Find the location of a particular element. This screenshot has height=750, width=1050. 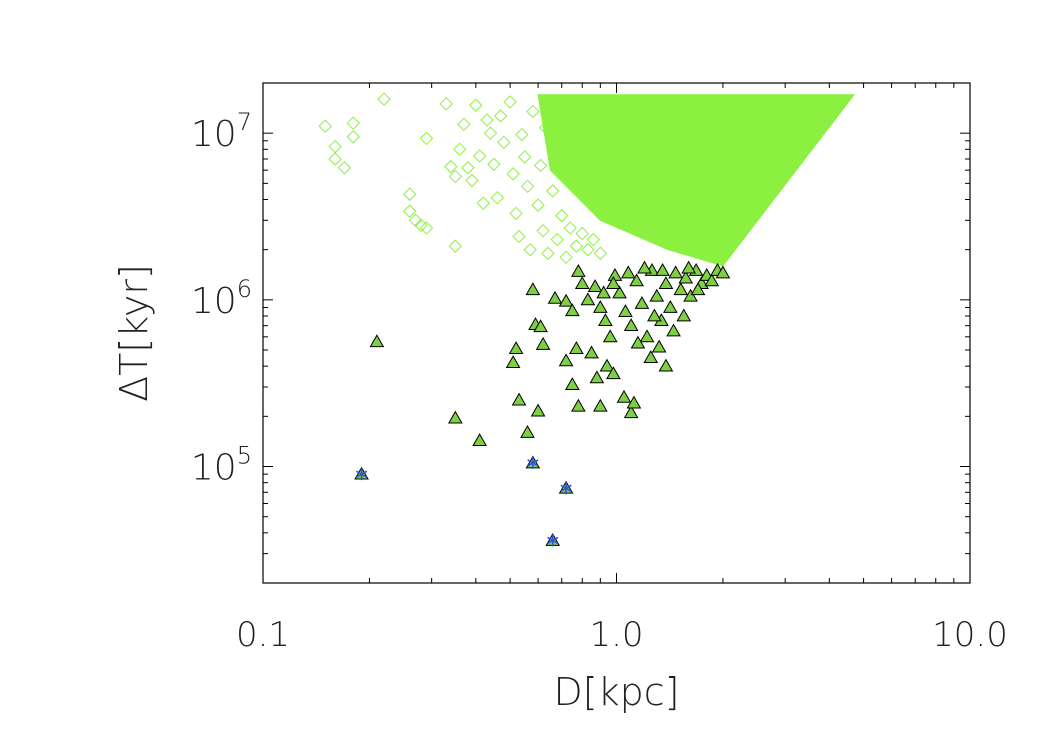

x-tick-label: 0.1 is located at coordinates (263, 635).